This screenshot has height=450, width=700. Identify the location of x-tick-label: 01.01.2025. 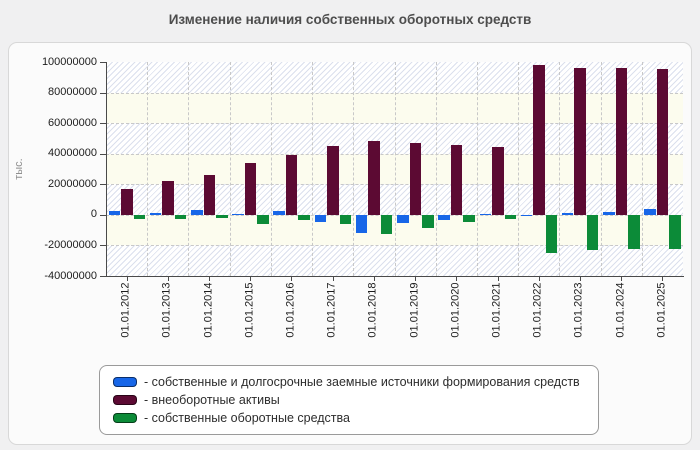
(661, 310).